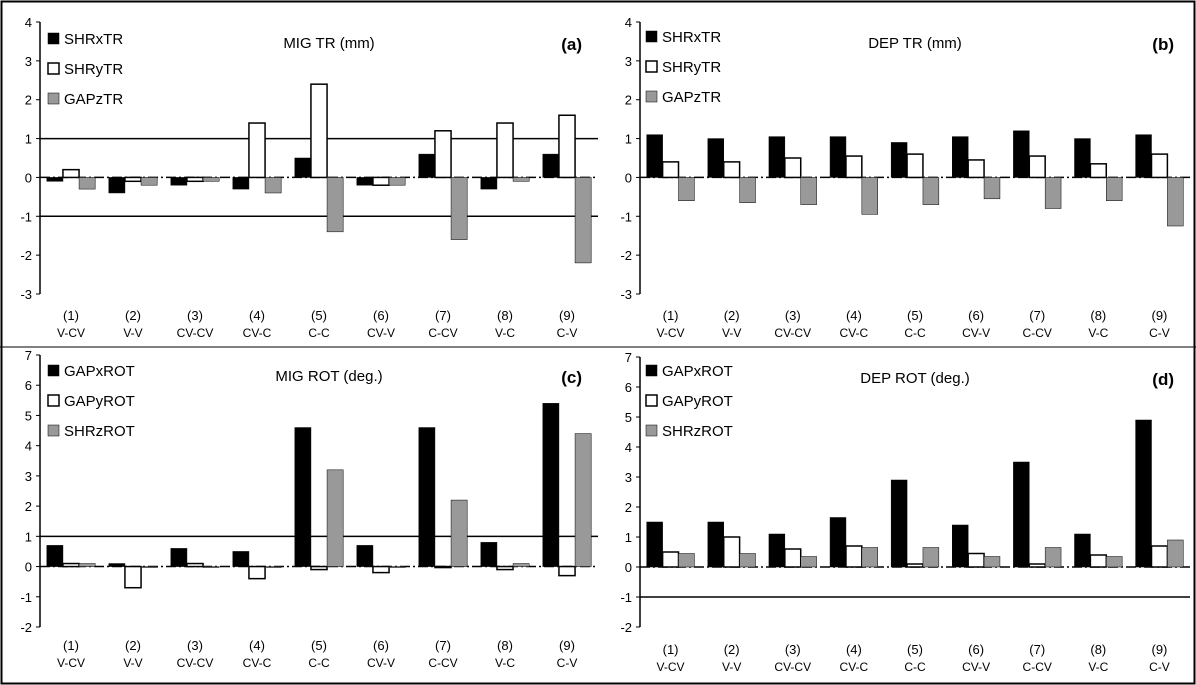 The width and height of the screenshot is (1196, 685). I want to click on category-label: (5), so click(319, 645).